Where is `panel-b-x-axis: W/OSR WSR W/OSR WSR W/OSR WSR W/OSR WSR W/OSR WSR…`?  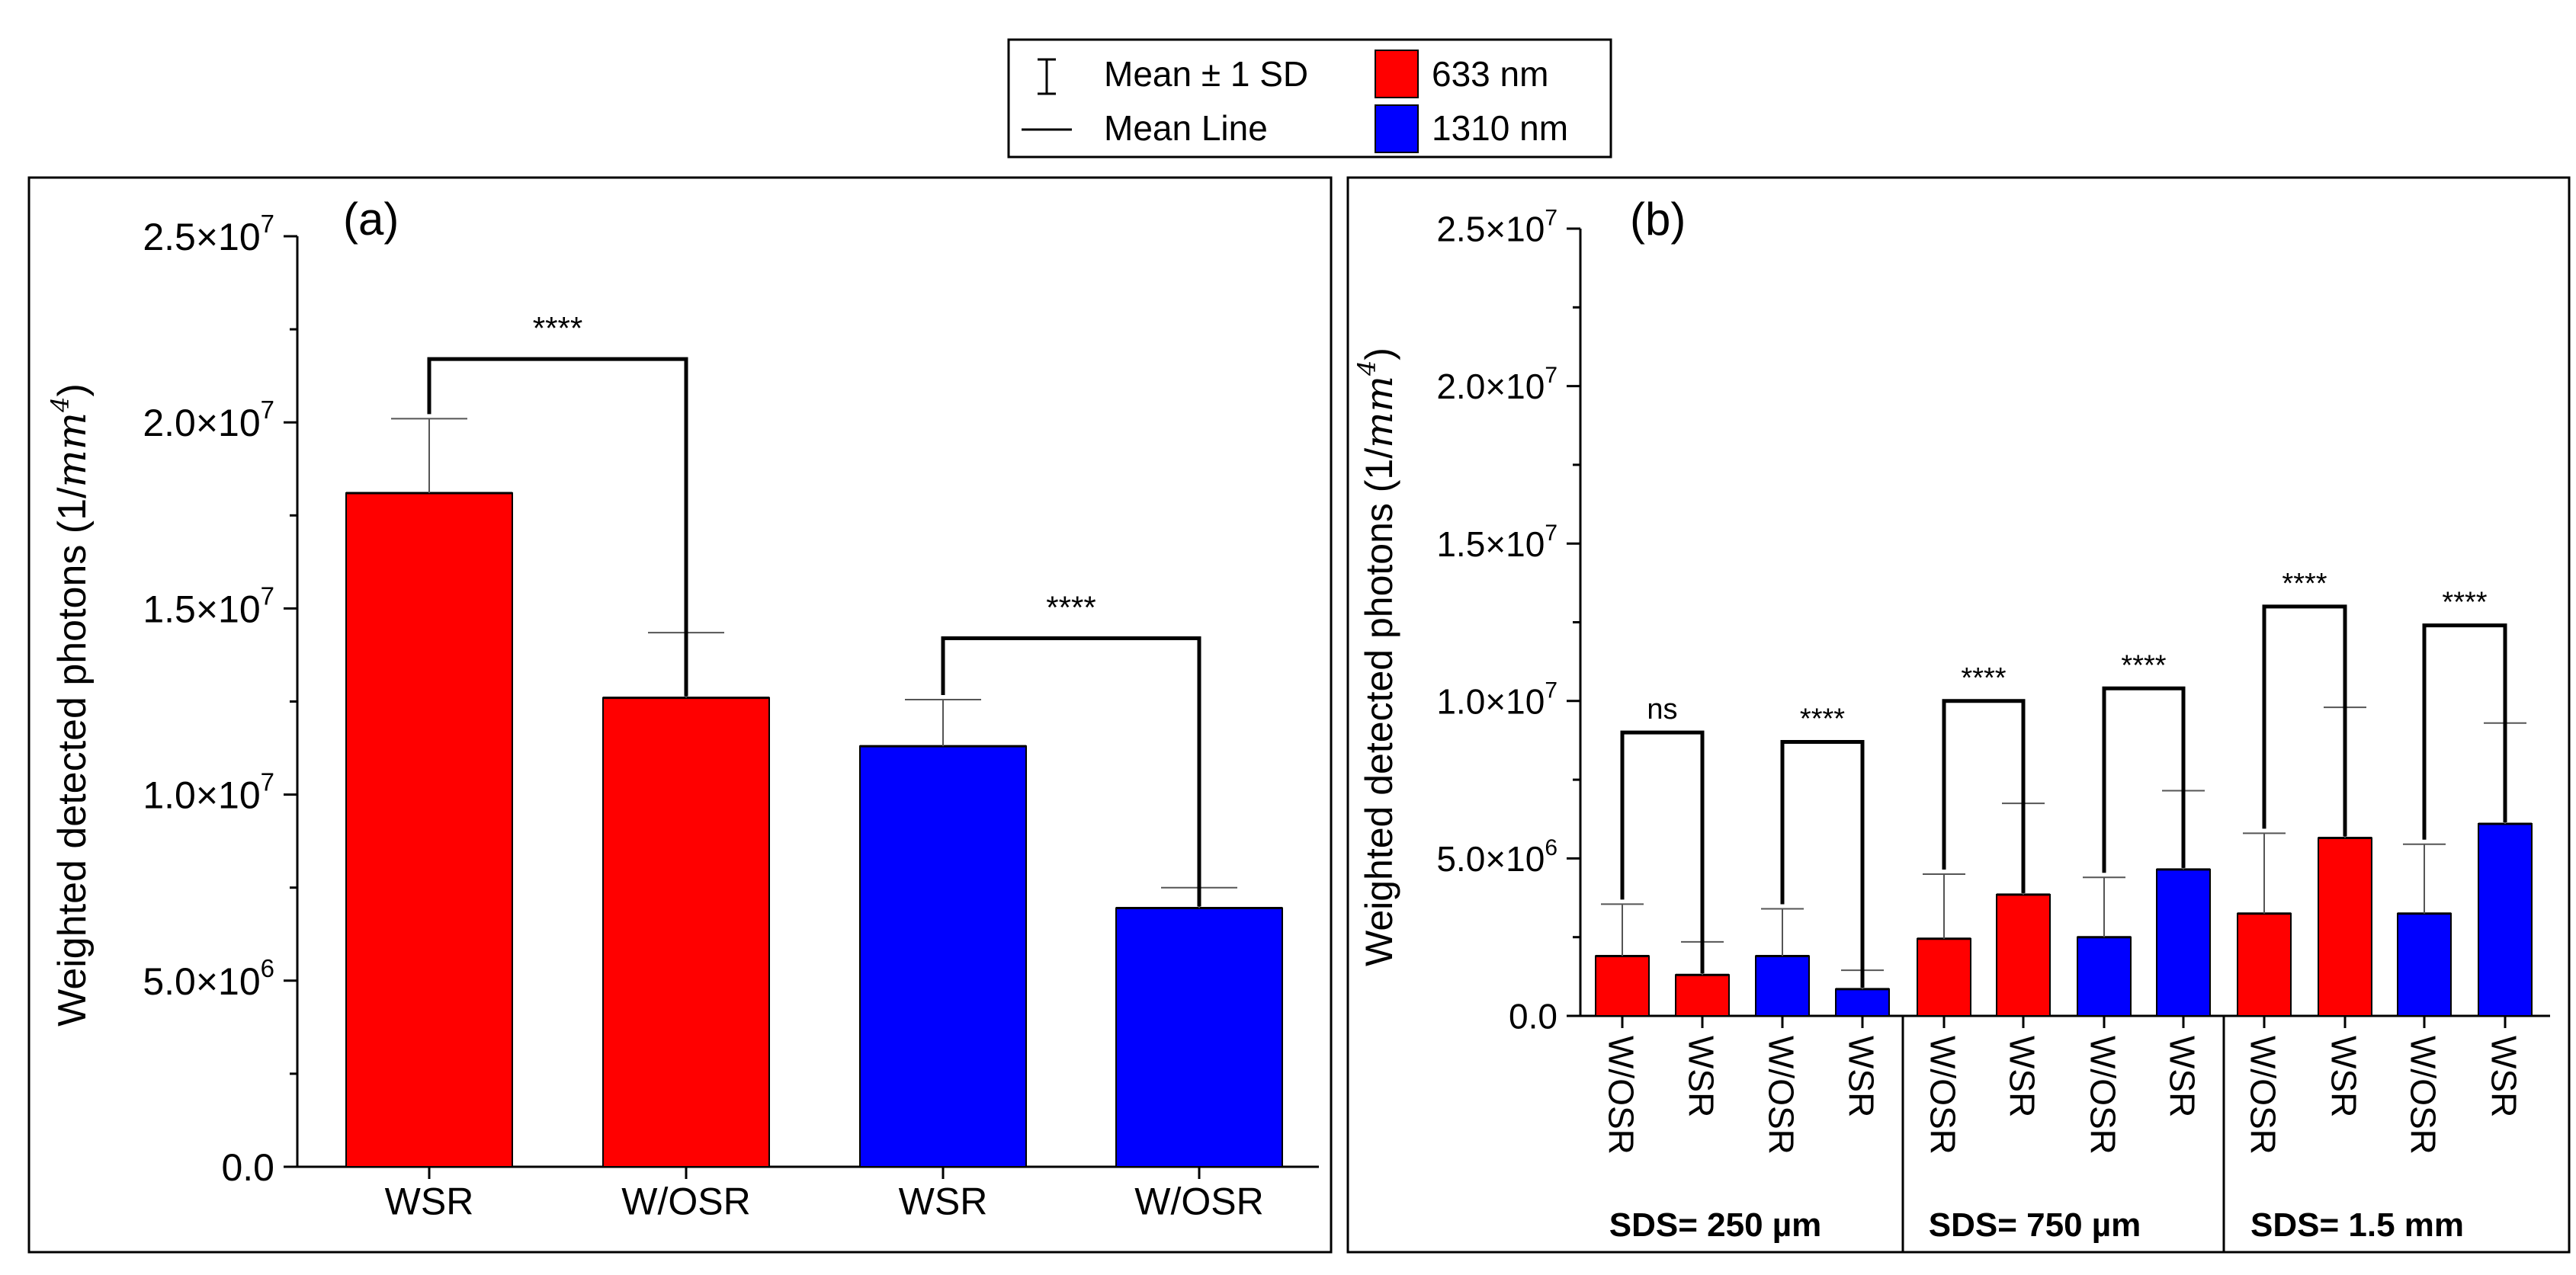
panel-b-x-axis: W/OSR WSR W/OSR WSR W/OSR WSR W/OSR WSR W/OSR WSR… is located at coordinates (2063, 1095).